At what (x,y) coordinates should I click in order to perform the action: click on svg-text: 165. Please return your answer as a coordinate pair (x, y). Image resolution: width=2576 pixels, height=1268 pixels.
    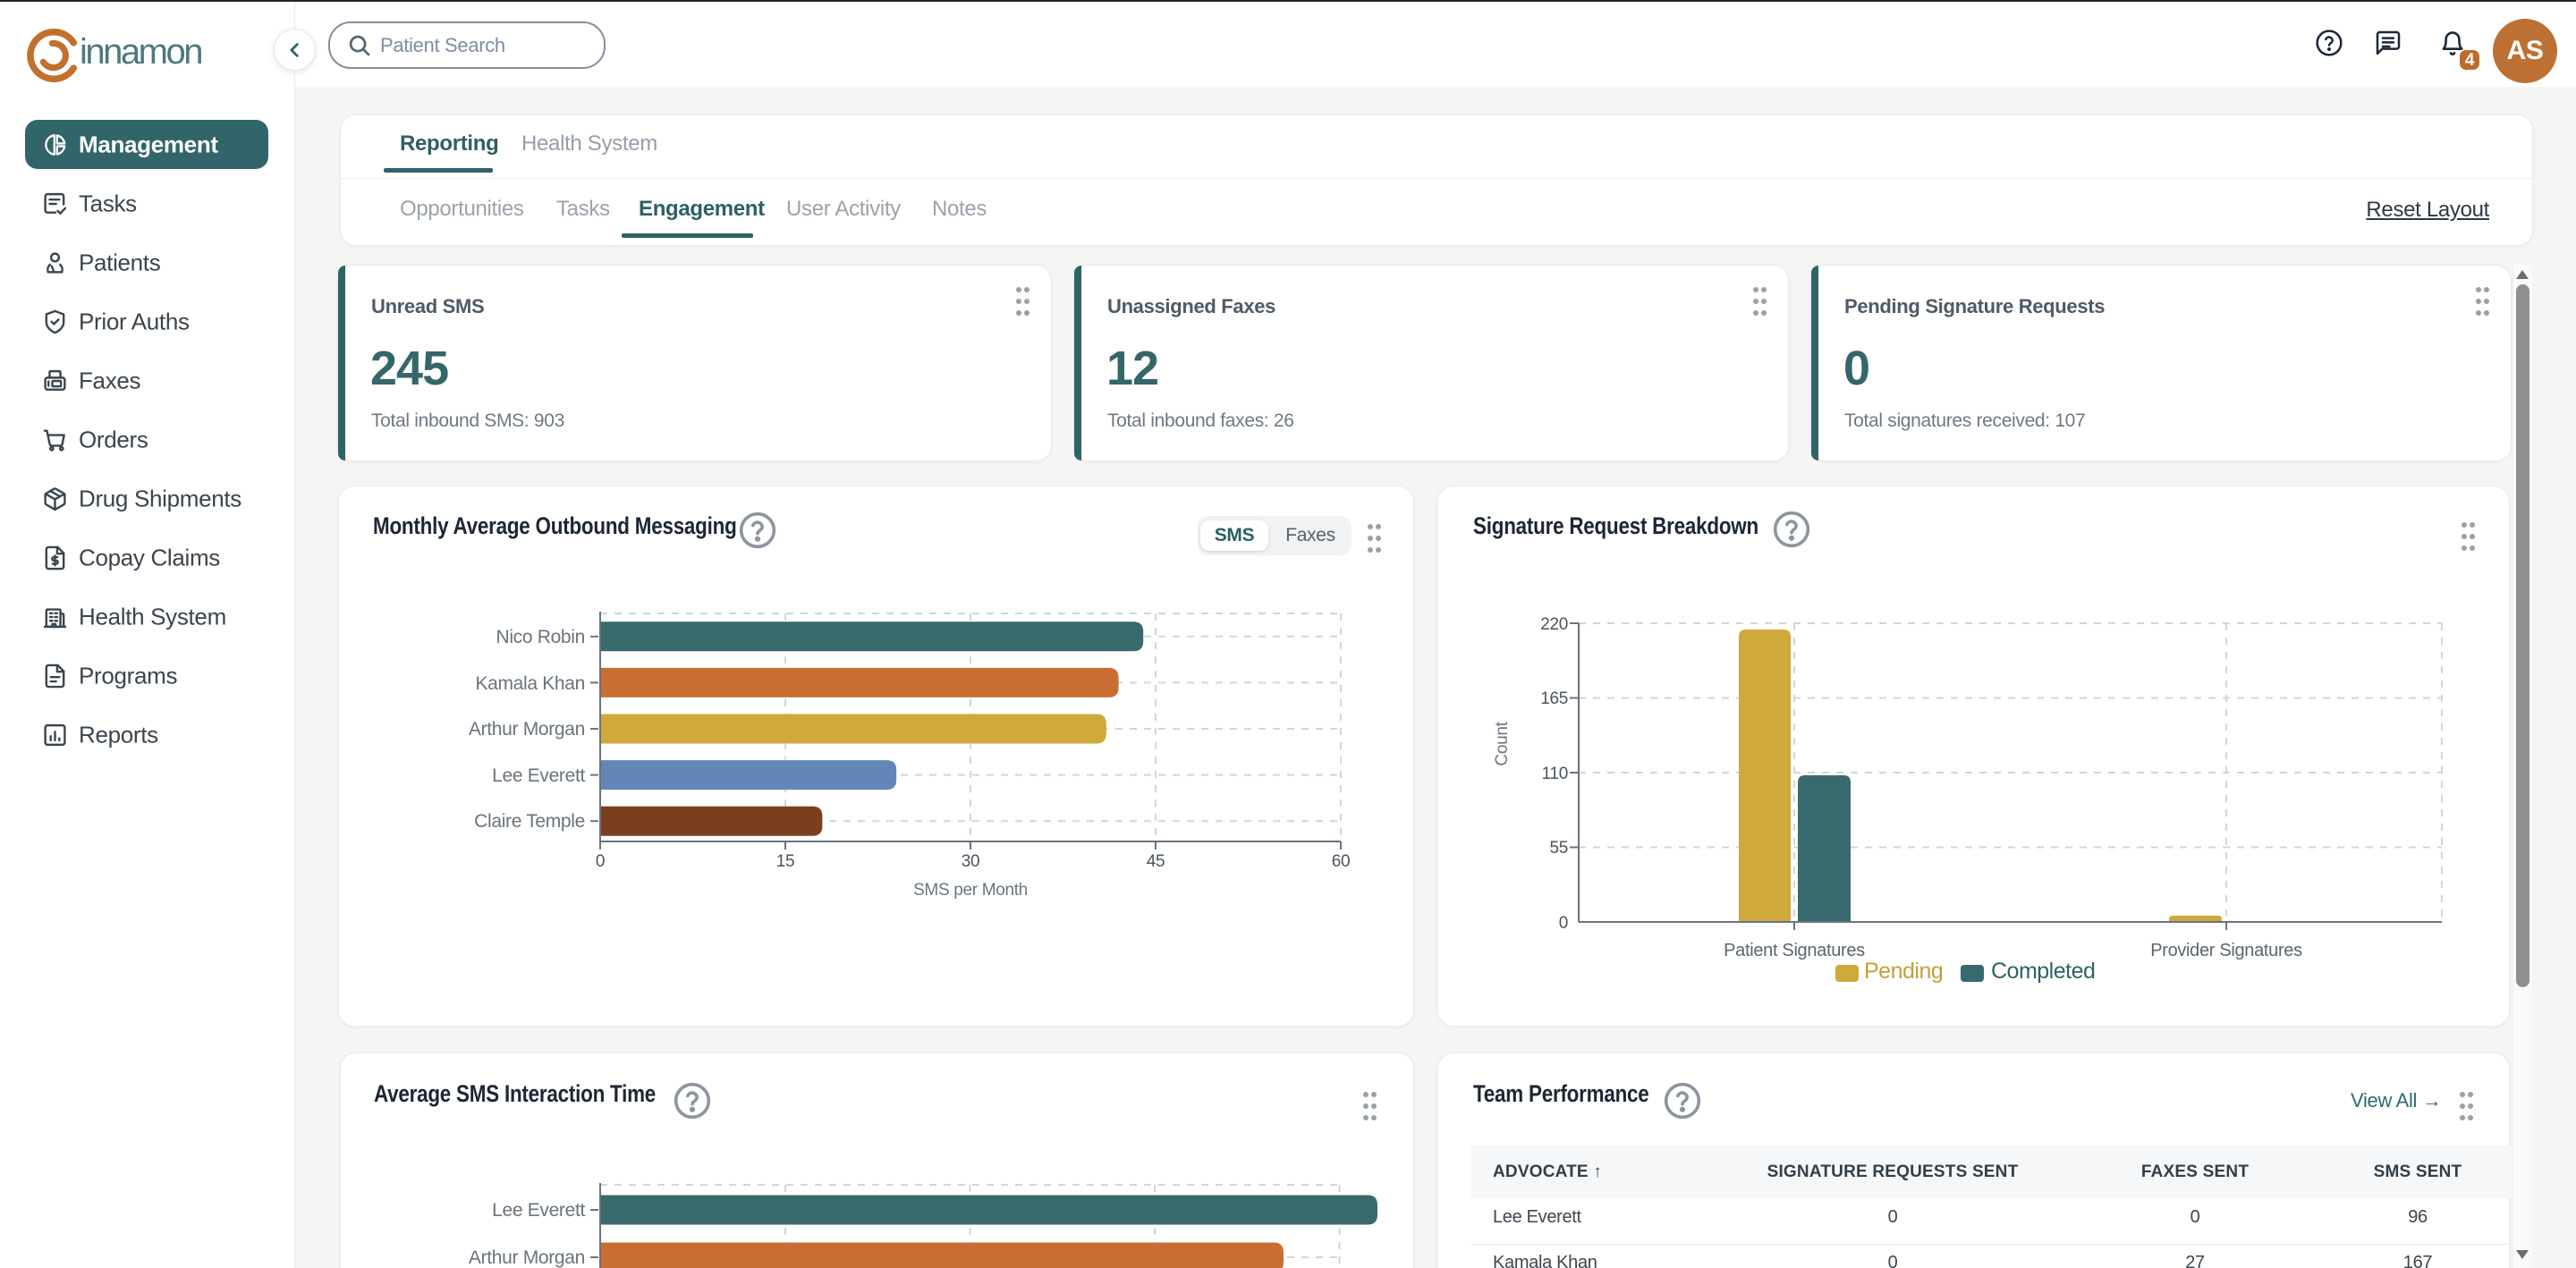
    Looking at the image, I should click on (1554, 698).